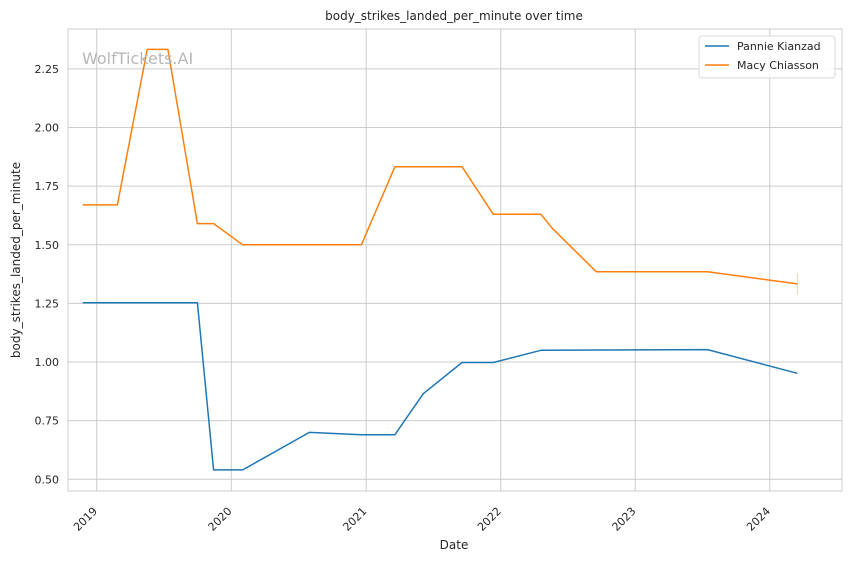  I want to click on y-tick-label: 0.50, so click(47, 479).